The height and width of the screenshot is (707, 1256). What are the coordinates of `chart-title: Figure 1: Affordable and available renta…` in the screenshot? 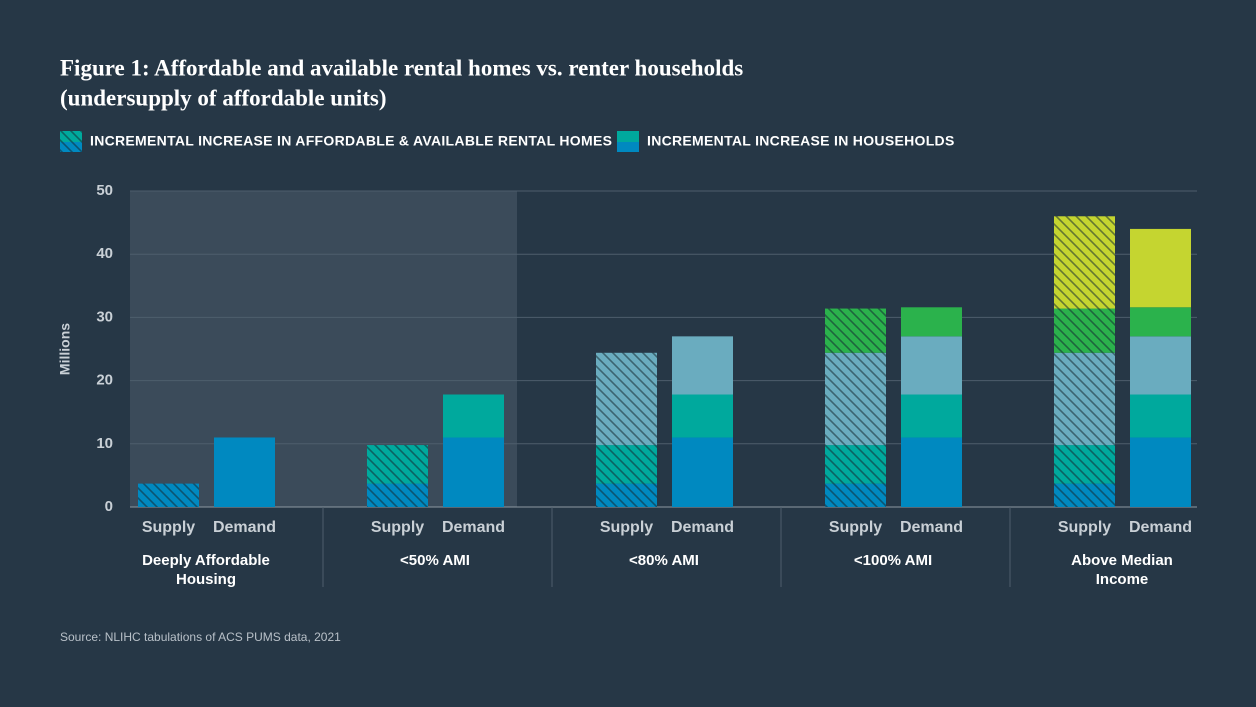 It's located at (401, 67).